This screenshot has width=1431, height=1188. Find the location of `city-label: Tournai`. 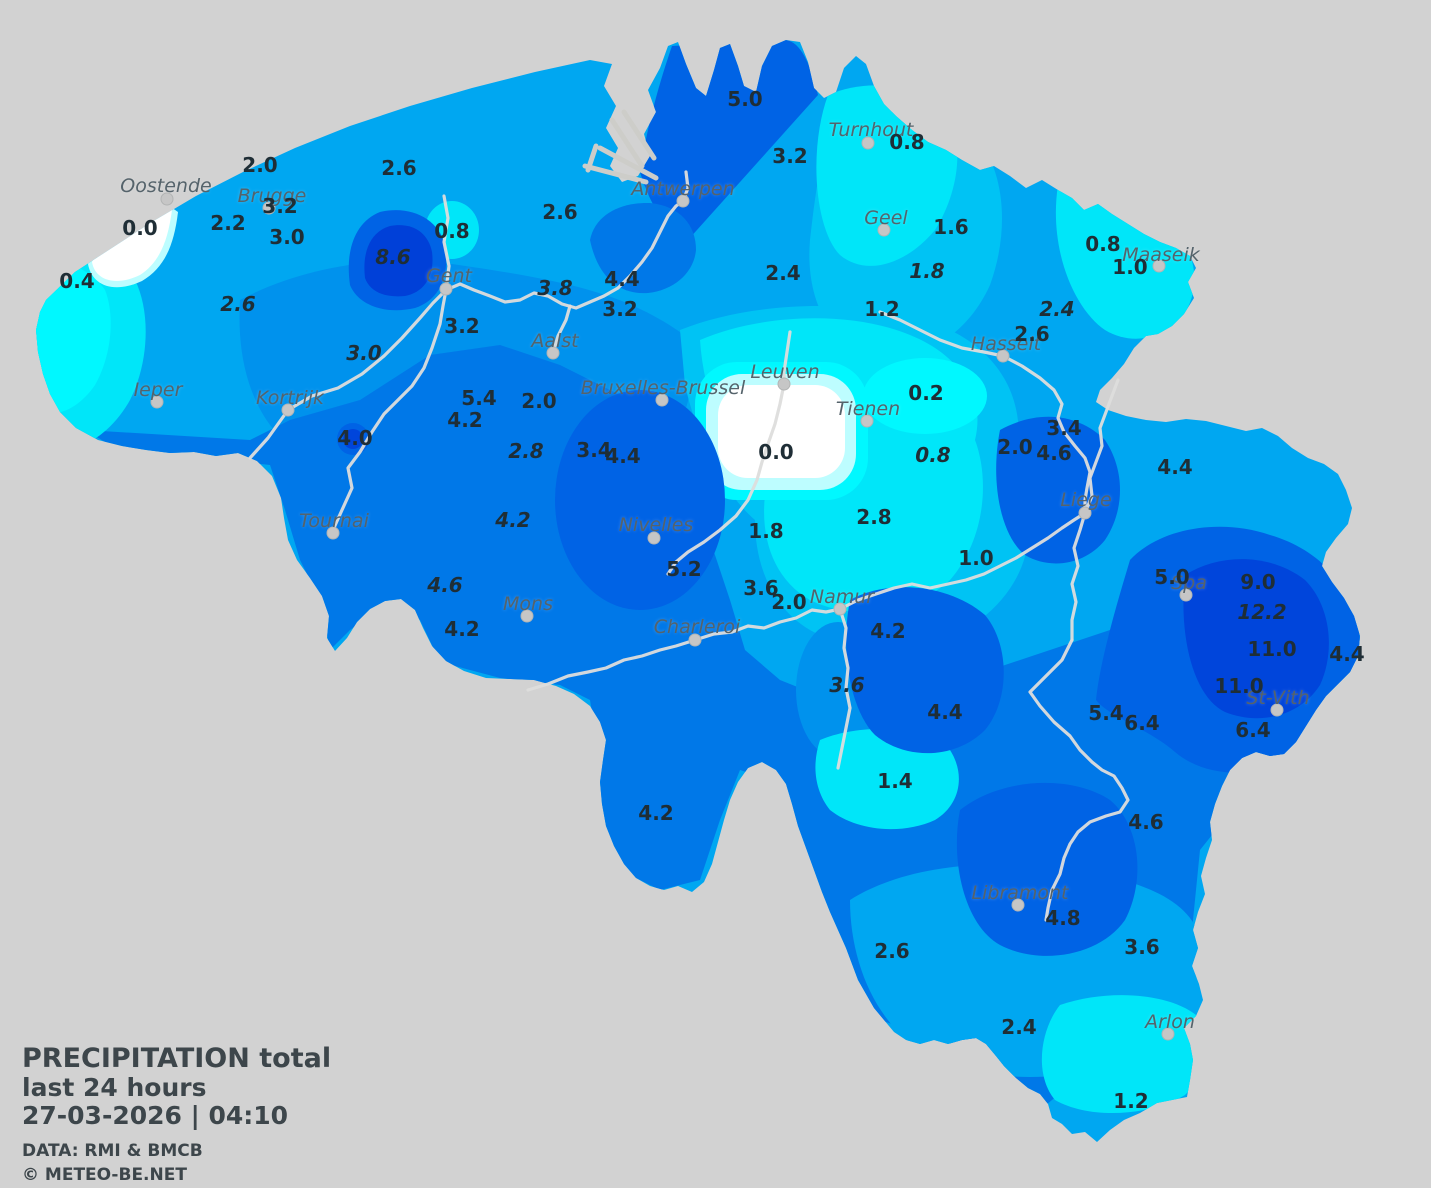

city-label: Tournai is located at coordinates (334, 521).